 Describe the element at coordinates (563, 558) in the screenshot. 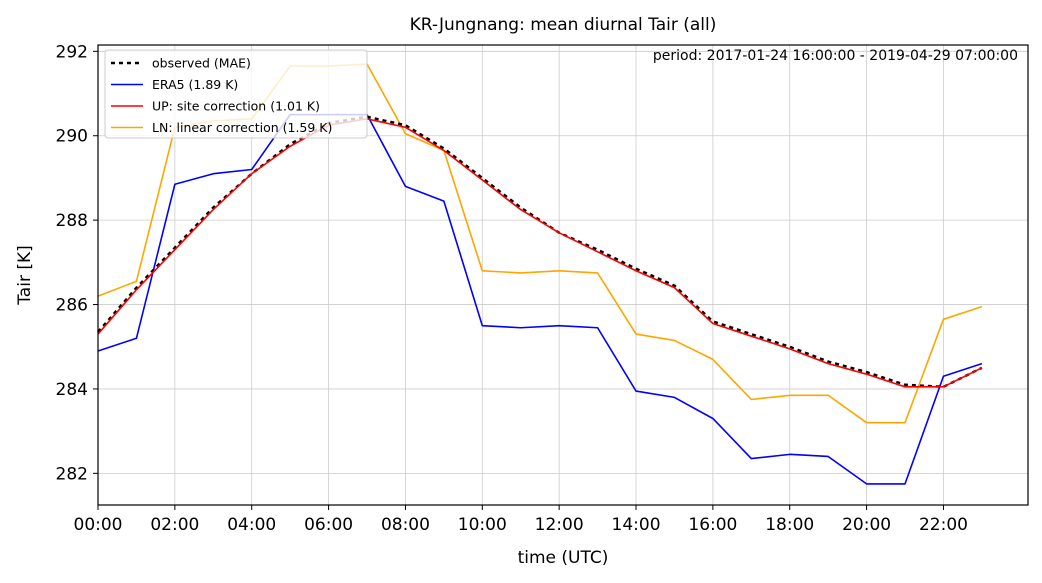

I see `x-axis-label: time (UTC)` at that location.